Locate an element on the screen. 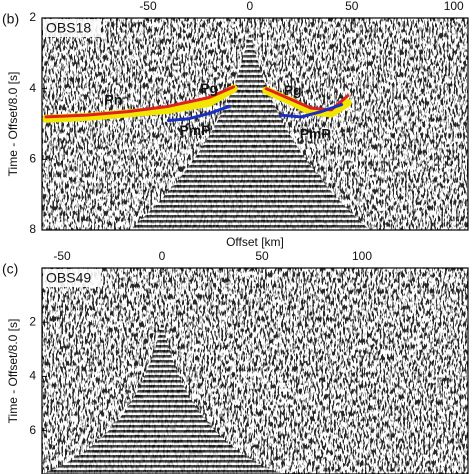  y-tick-label: 8 is located at coordinates (32, 229).